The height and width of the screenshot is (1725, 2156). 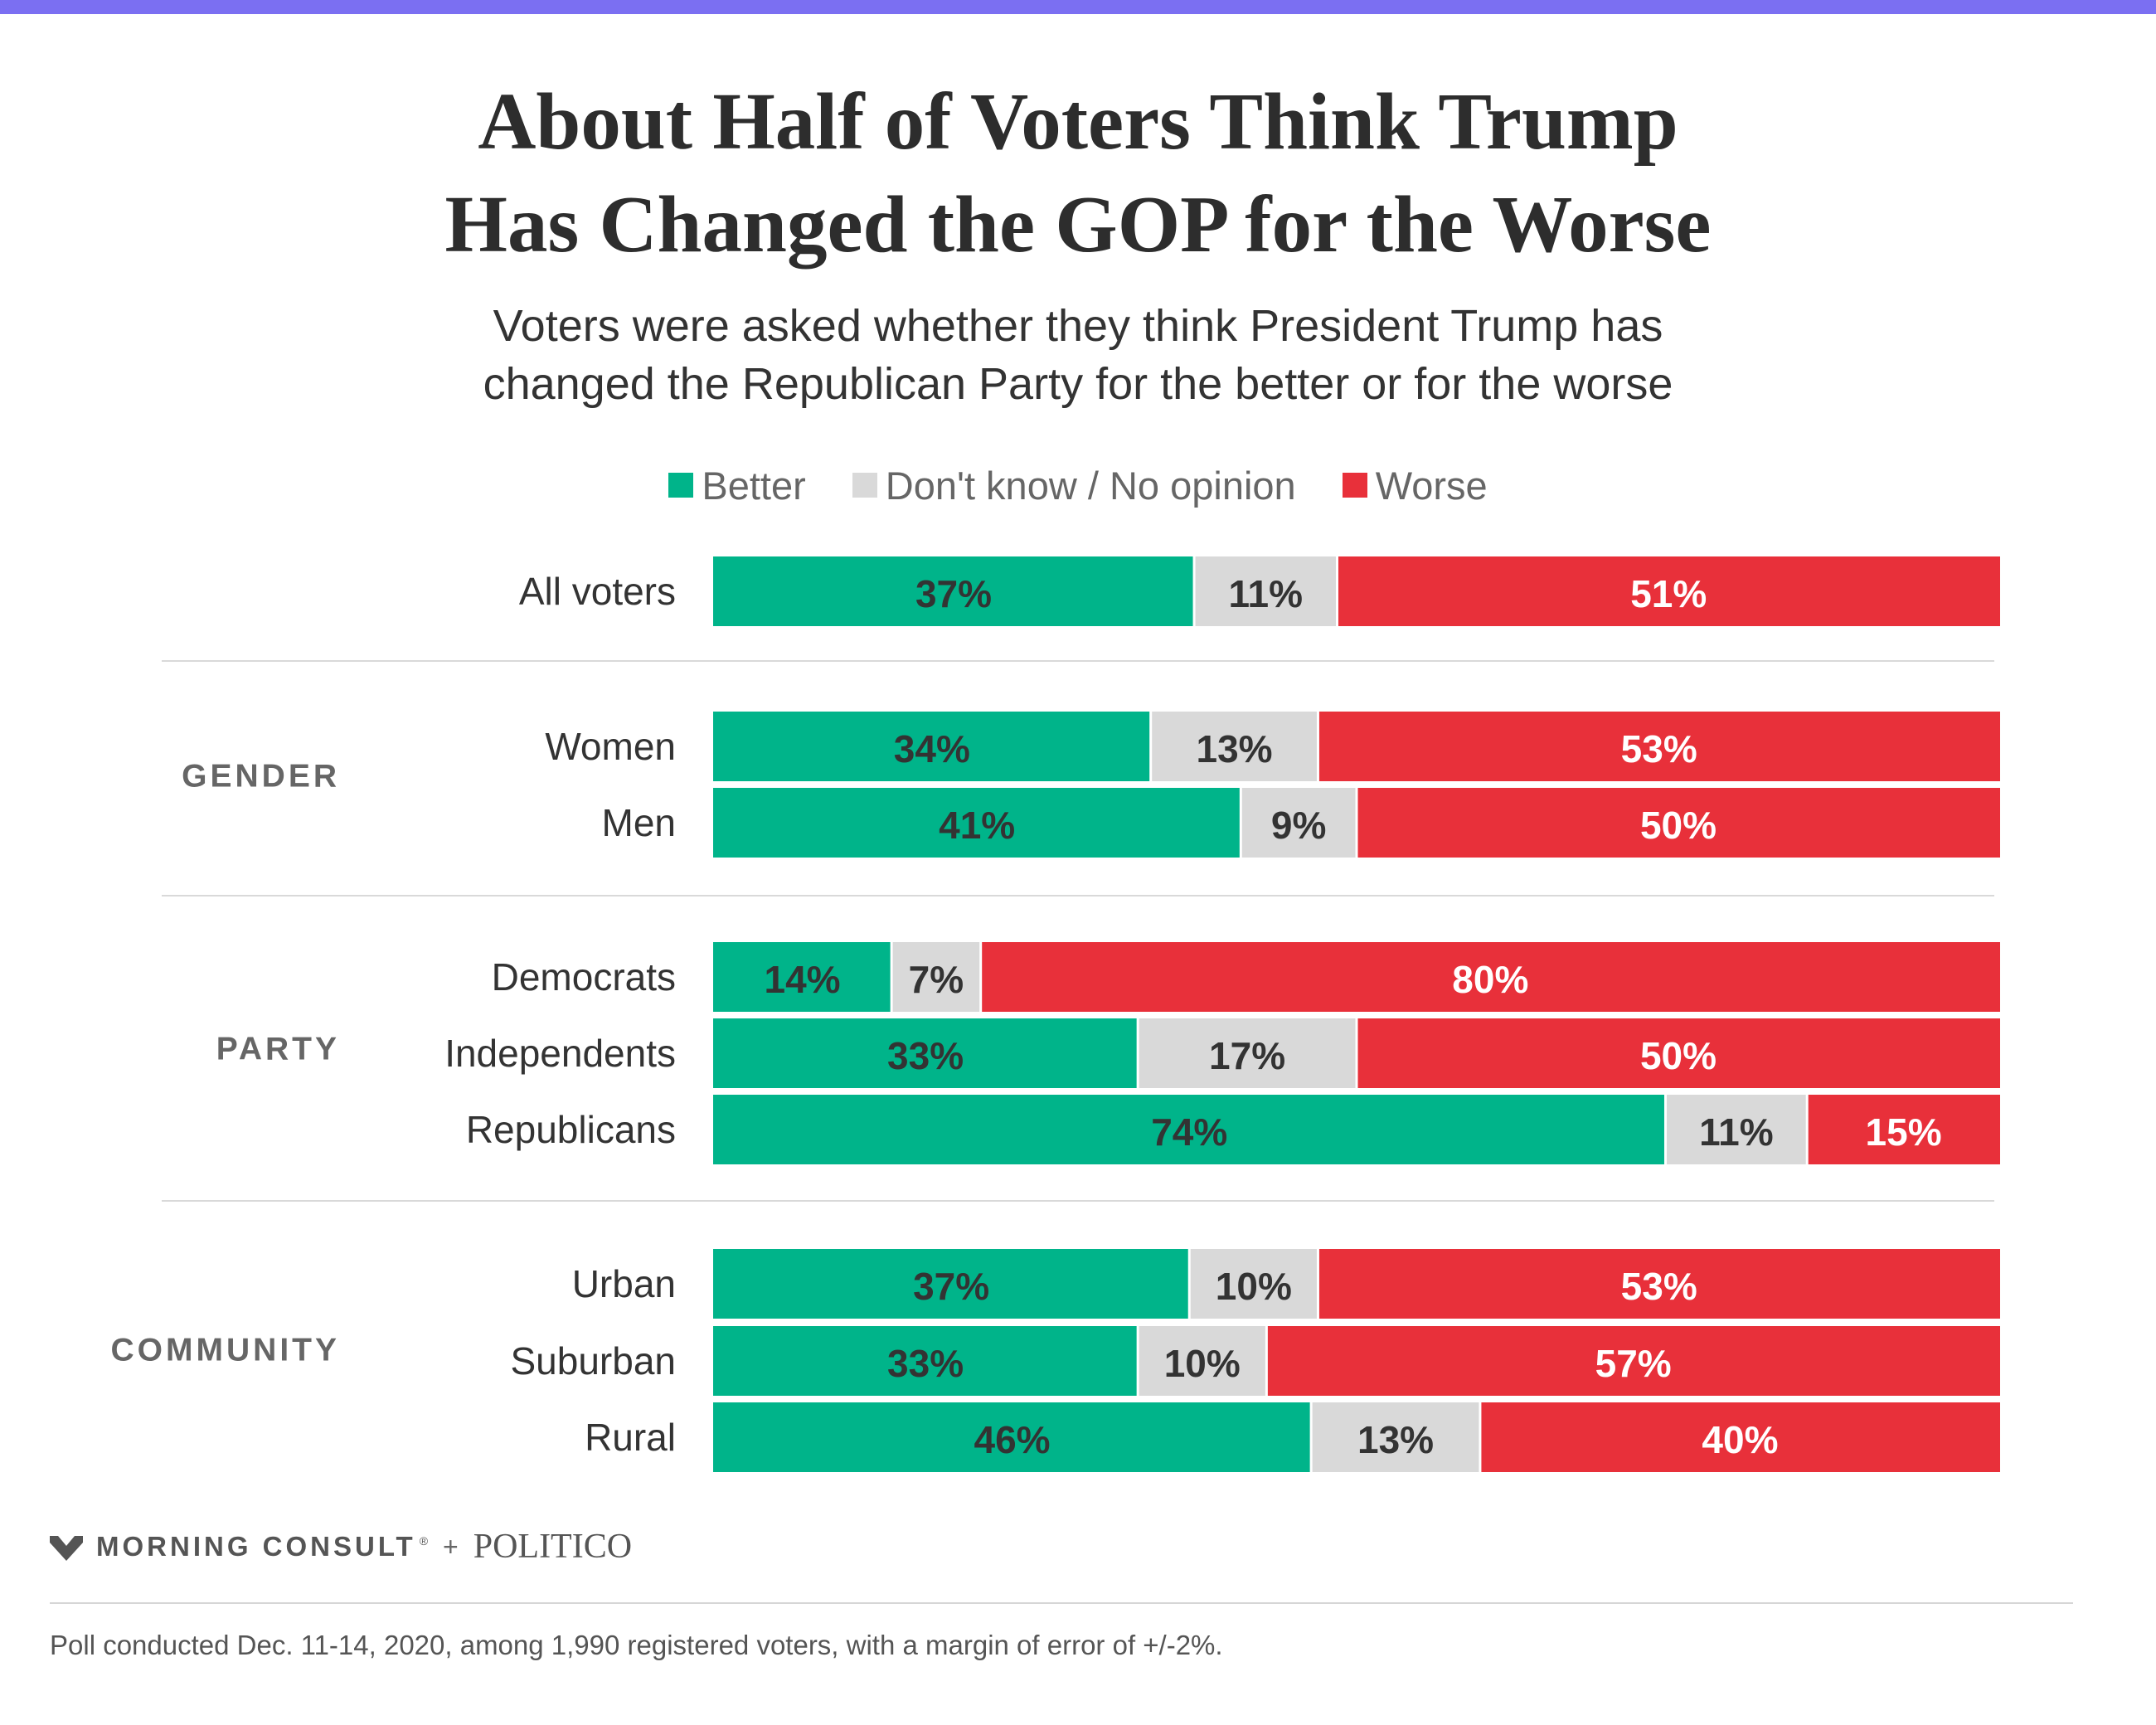 I want to click on bar-segment-better-rural, so click(x=1012, y=1437).